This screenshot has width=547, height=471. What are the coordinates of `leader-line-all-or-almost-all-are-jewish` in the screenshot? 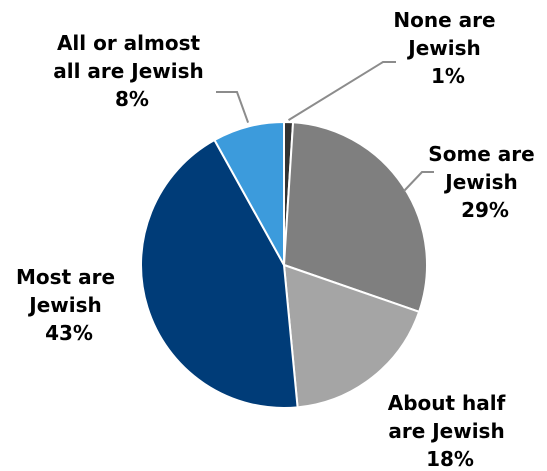 It's located at (233, 107).